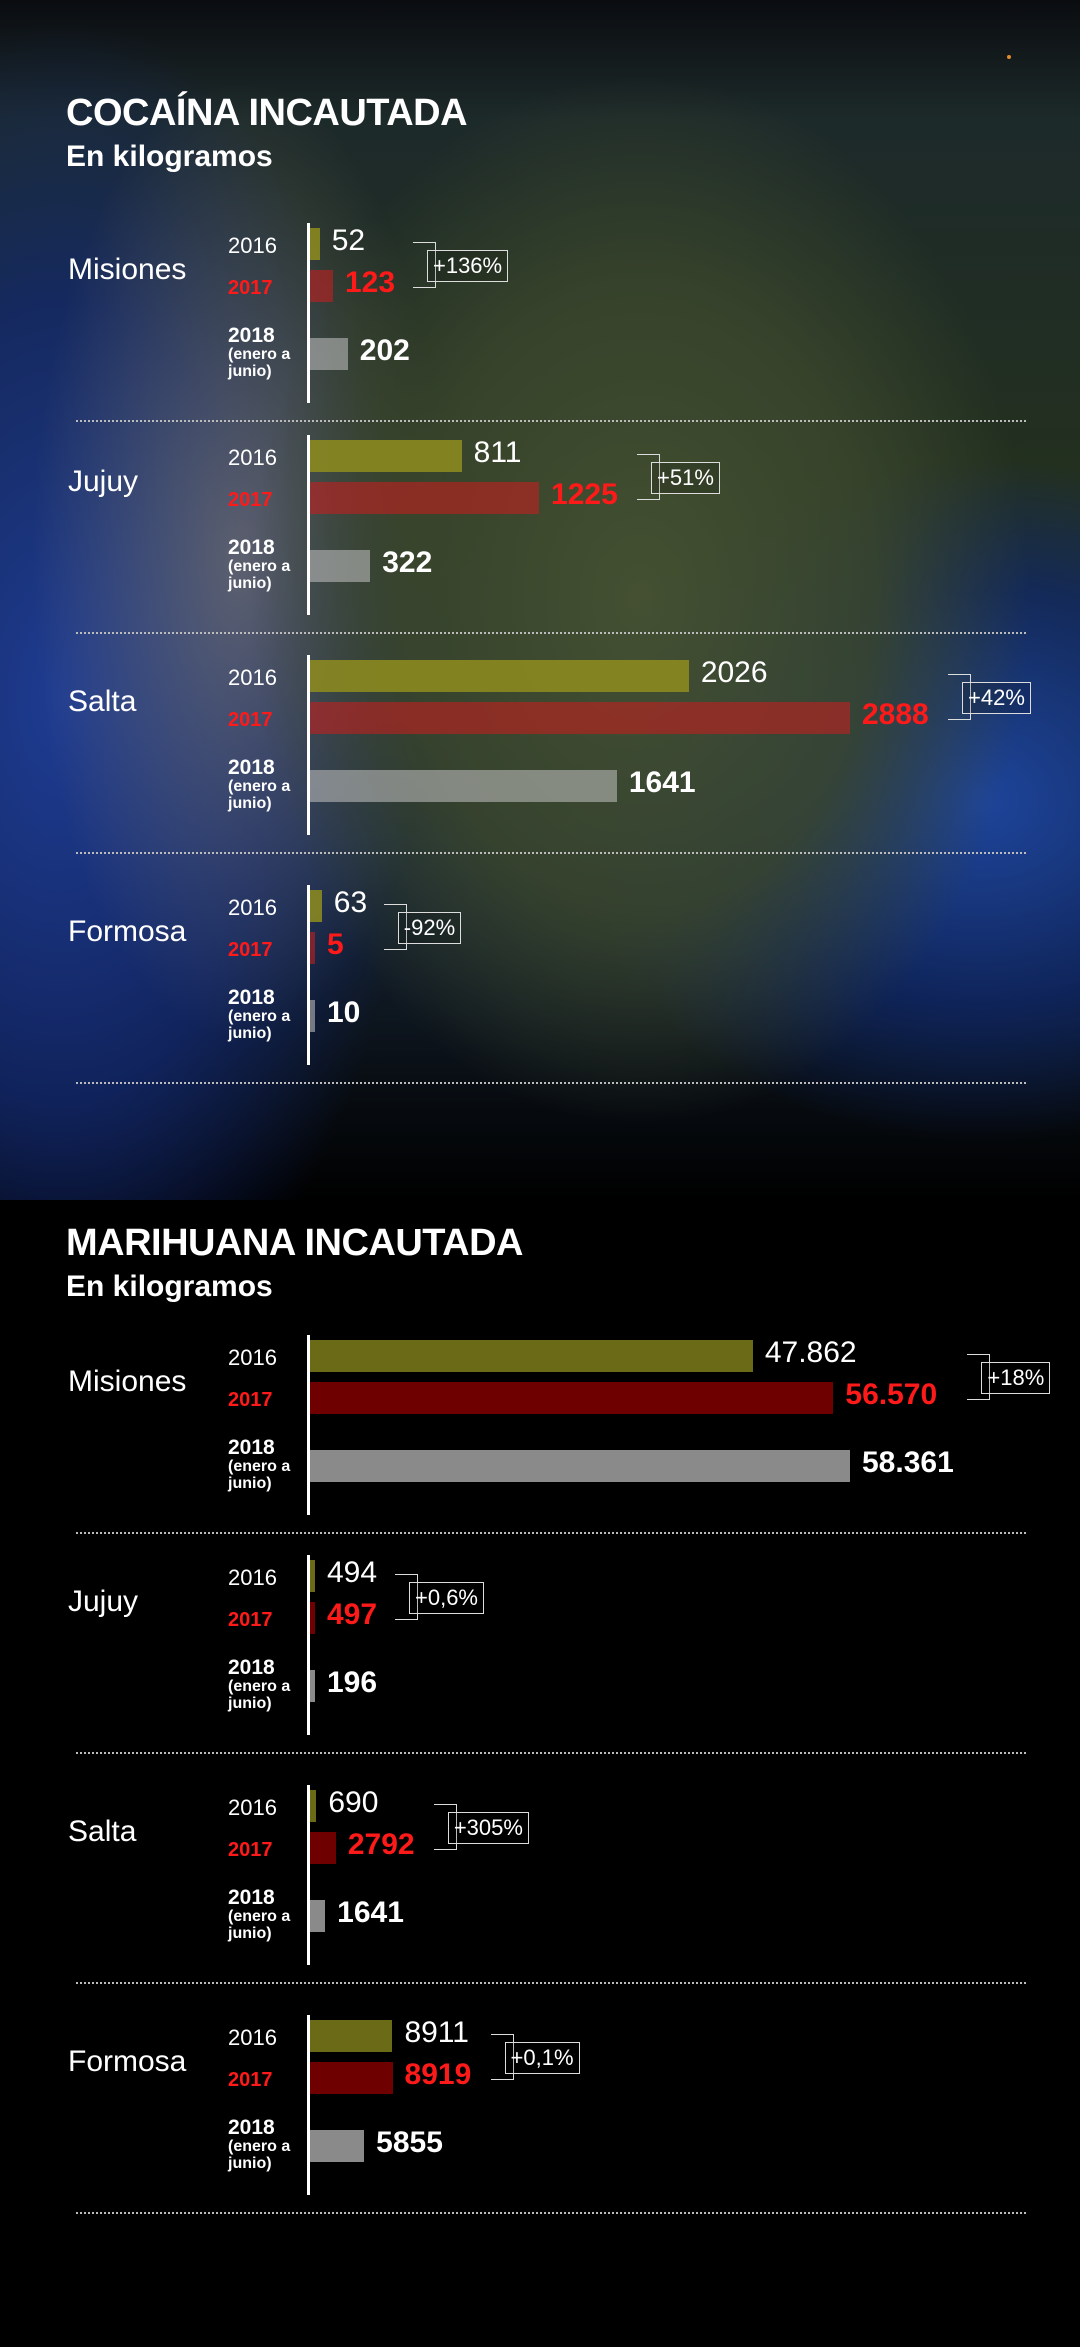  Describe the element at coordinates (169, 1286) in the screenshot. I see `marijuana-subtitle: En kilogramos` at that location.